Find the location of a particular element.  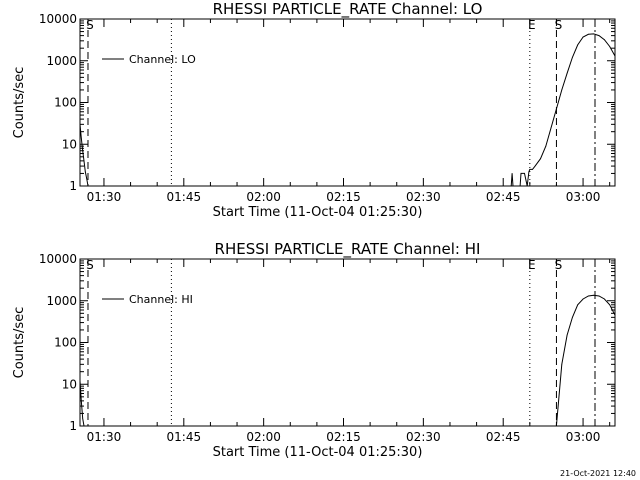

chart2-title: RHESSI PARTICLE_RATE Channel: HI is located at coordinates (348, 249).